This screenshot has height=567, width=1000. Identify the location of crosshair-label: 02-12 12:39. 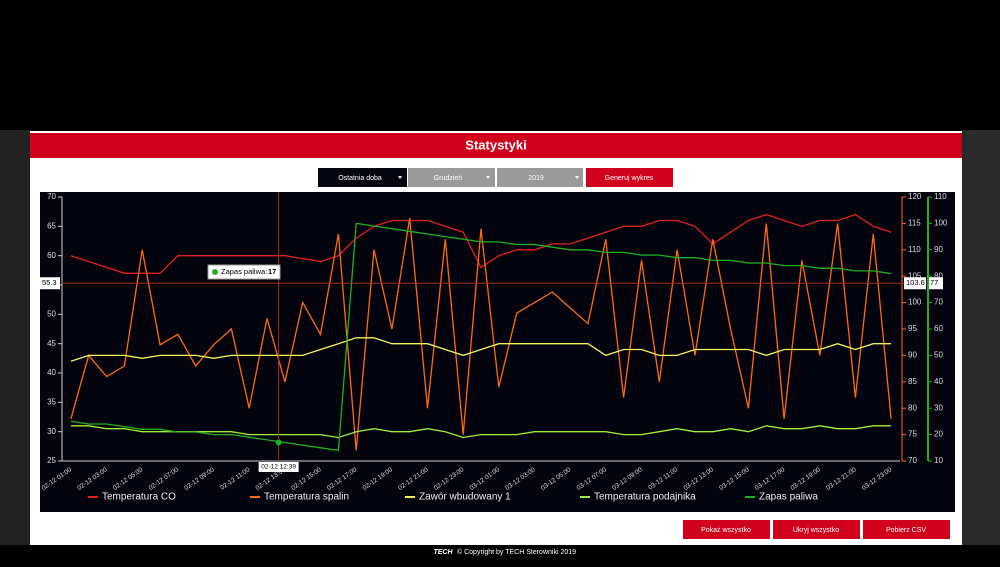
(278, 467).